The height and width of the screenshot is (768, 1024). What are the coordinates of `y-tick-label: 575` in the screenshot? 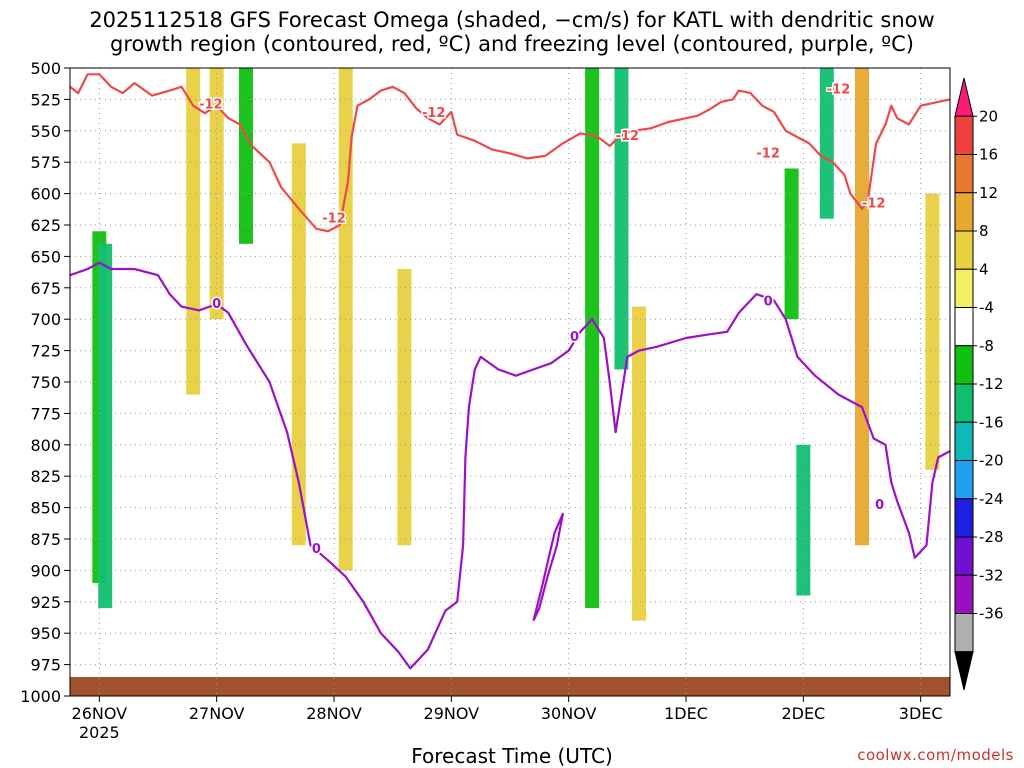 It's located at (45, 162).